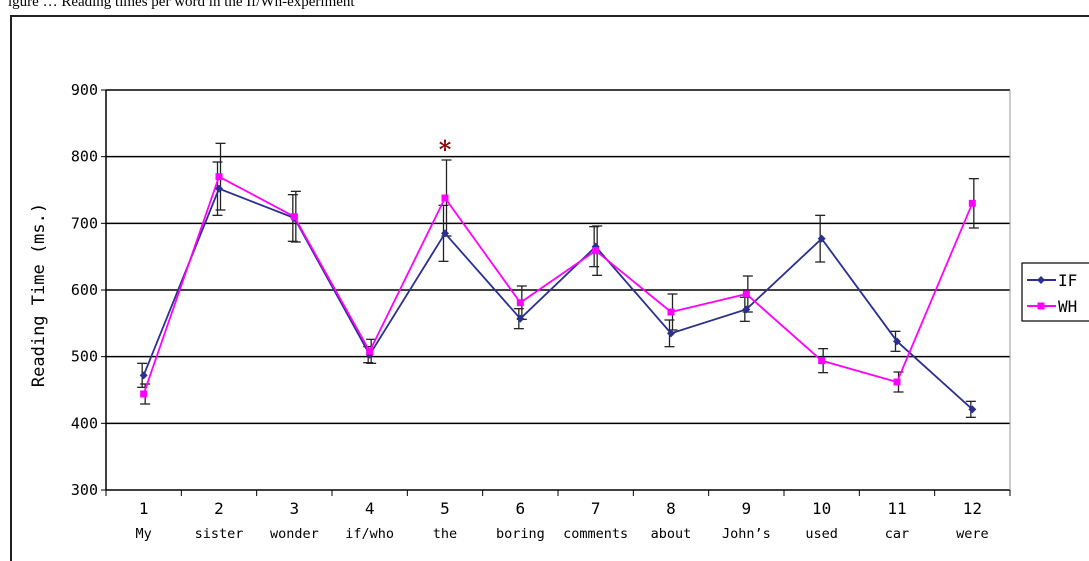 This screenshot has height=561, width=1089. What do you see at coordinates (84, 157) in the screenshot?
I see `y-tick-label: 800` at bounding box center [84, 157].